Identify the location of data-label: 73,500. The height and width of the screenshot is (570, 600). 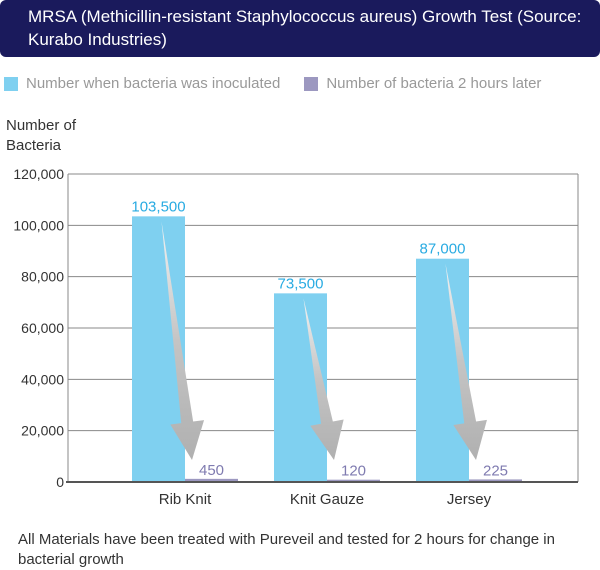
(301, 283).